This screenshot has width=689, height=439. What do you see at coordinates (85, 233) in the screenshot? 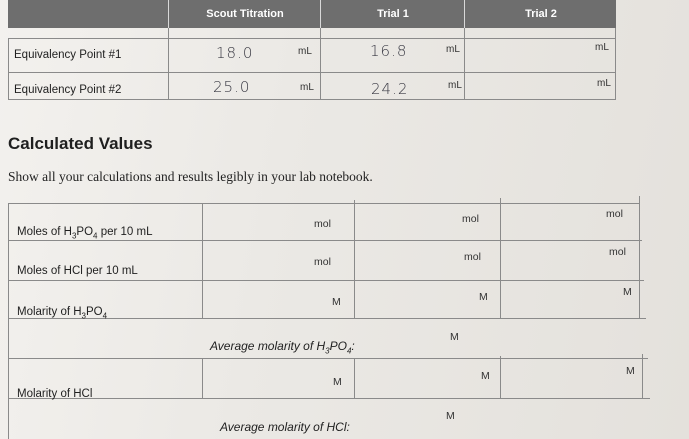
I see `row-label-moles-h3po4: Moles of H3PO4 per 10 mL` at bounding box center [85, 233].